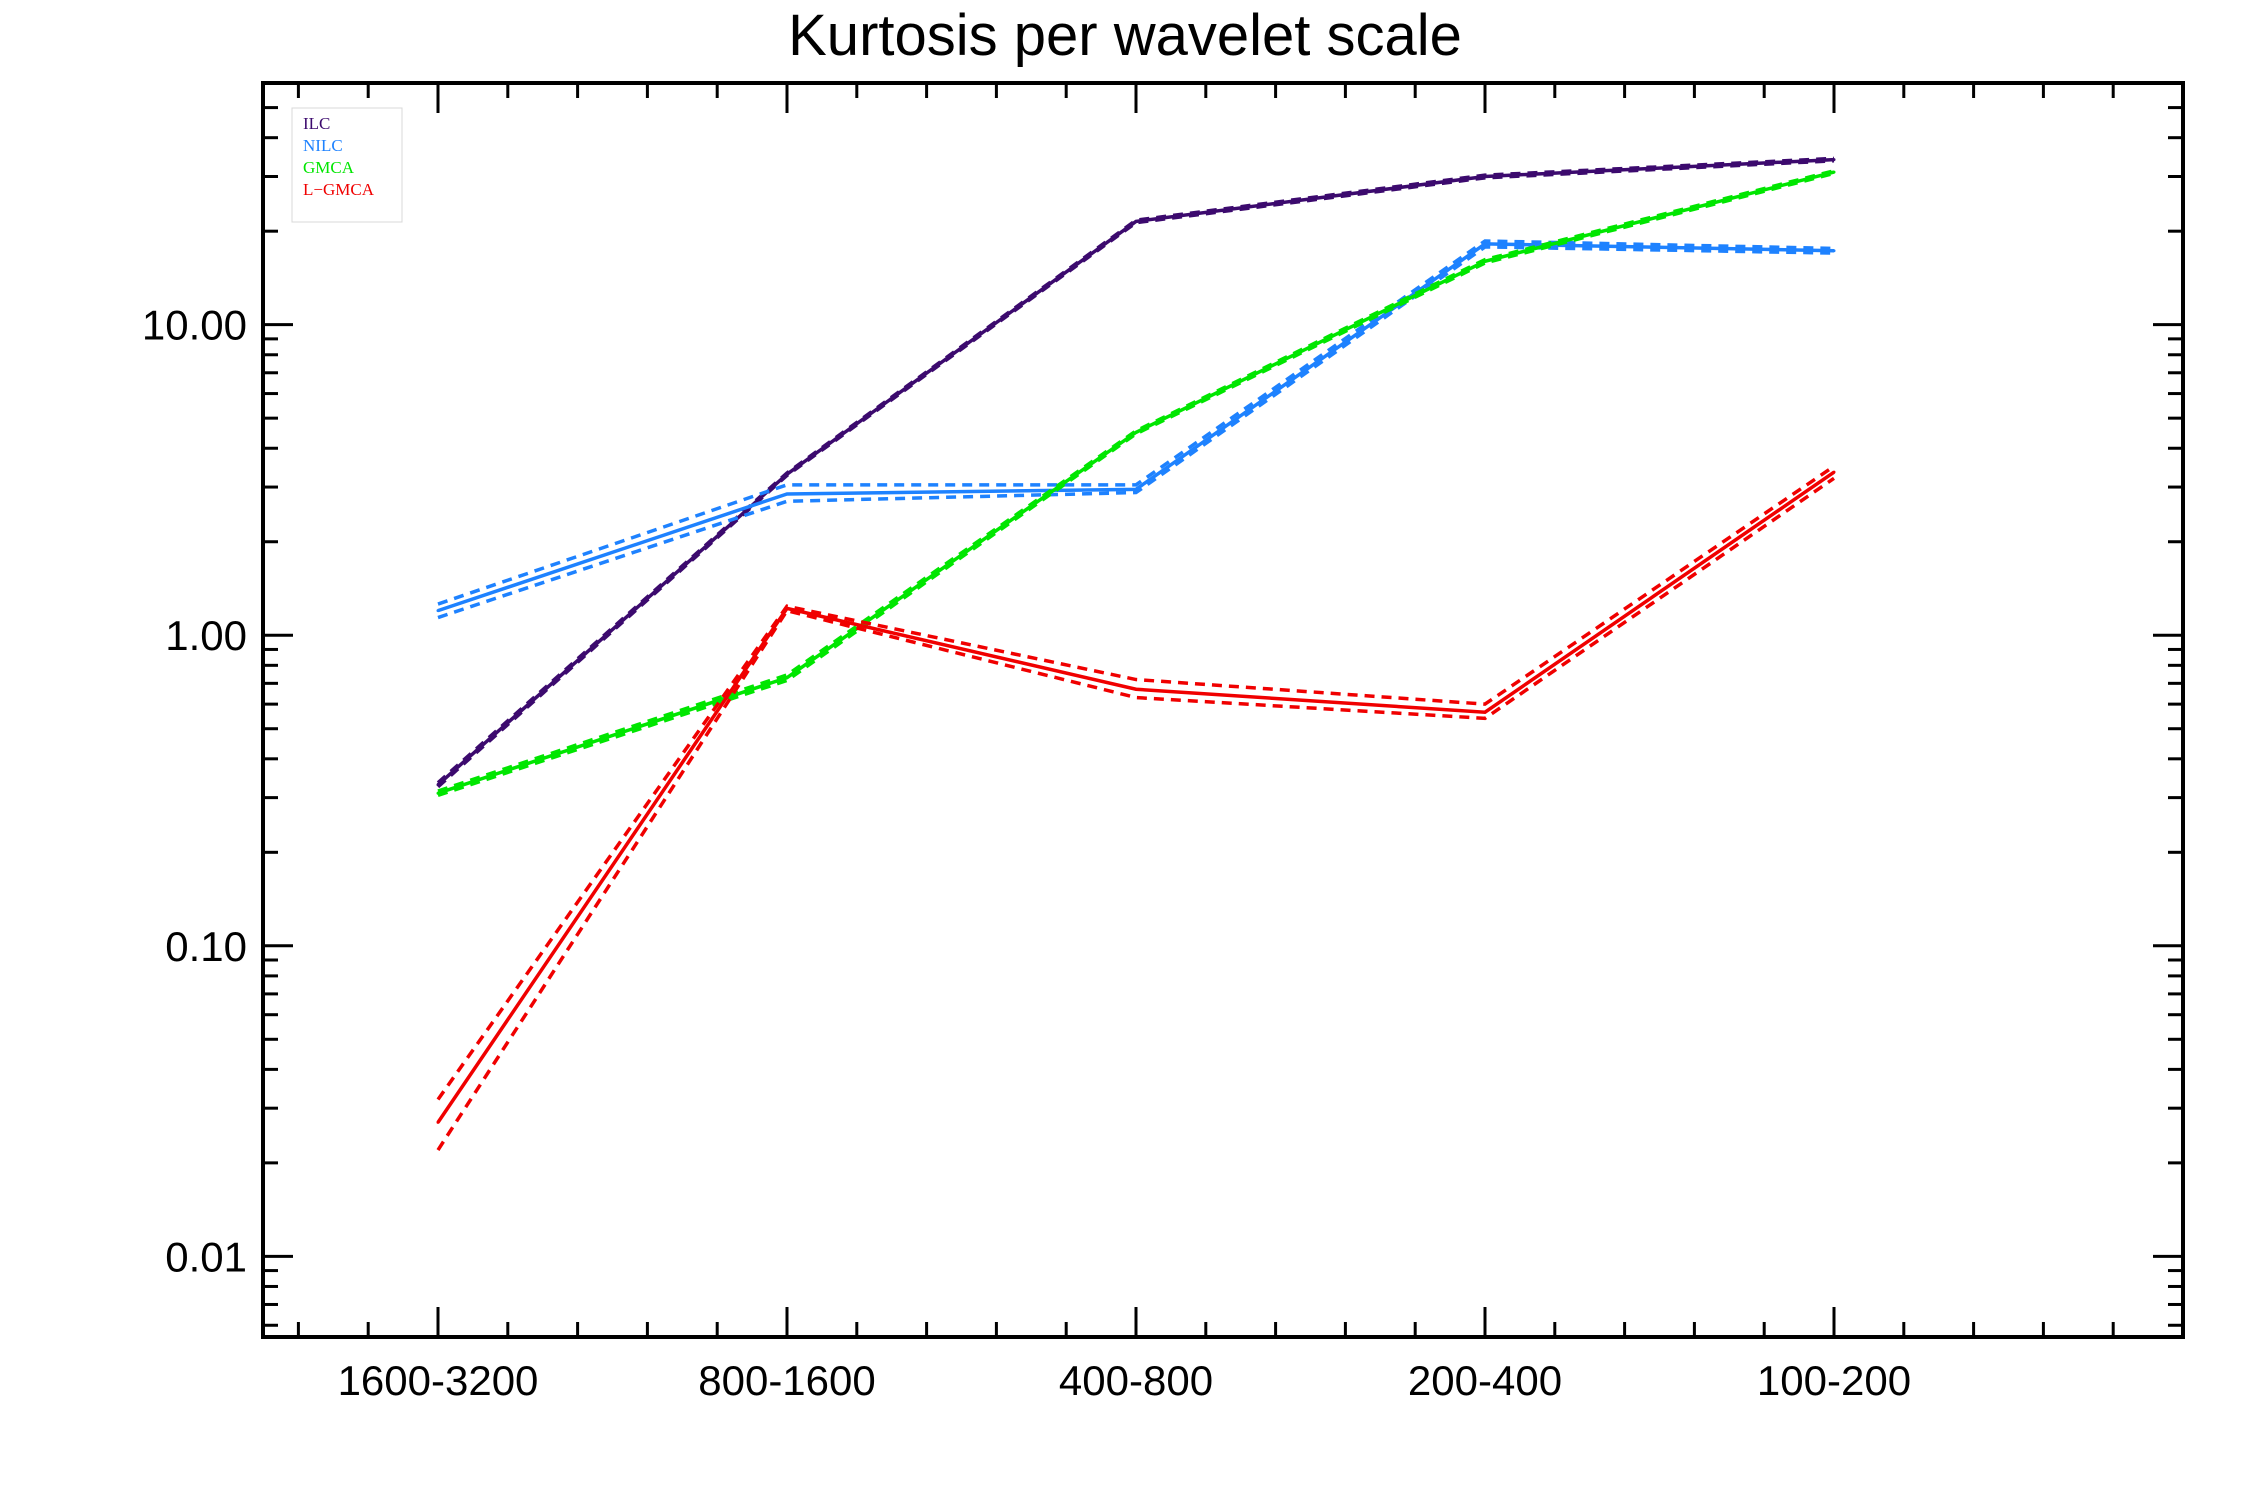 Image resolution: width=2250 pixels, height=1500 pixels. I want to click on y-tick-label: 10.00, so click(194, 325).